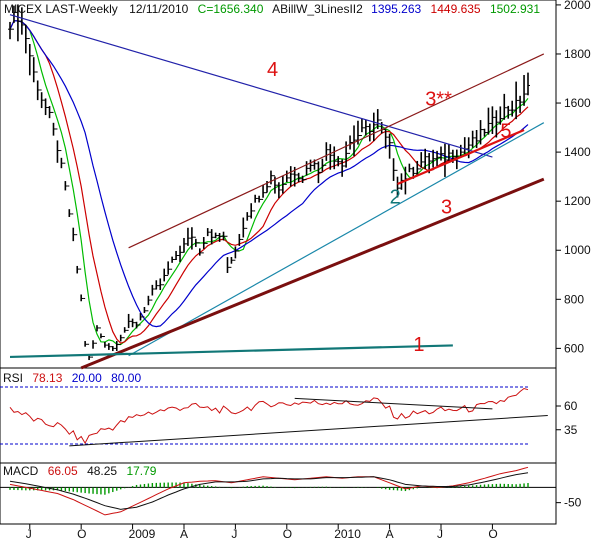  I want to click on signal-line, so click(269, 491).